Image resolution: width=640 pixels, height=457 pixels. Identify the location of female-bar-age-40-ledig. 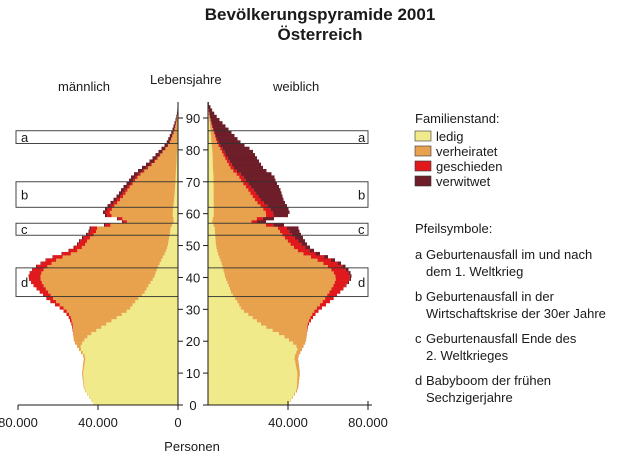
(216, 276).